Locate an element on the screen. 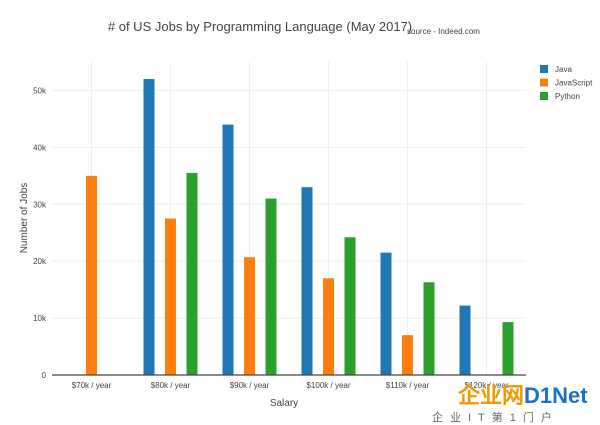 The width and height of the screenshot is (600, 425). x-tick-label: $80k / year is located at coordinates (171, 385).